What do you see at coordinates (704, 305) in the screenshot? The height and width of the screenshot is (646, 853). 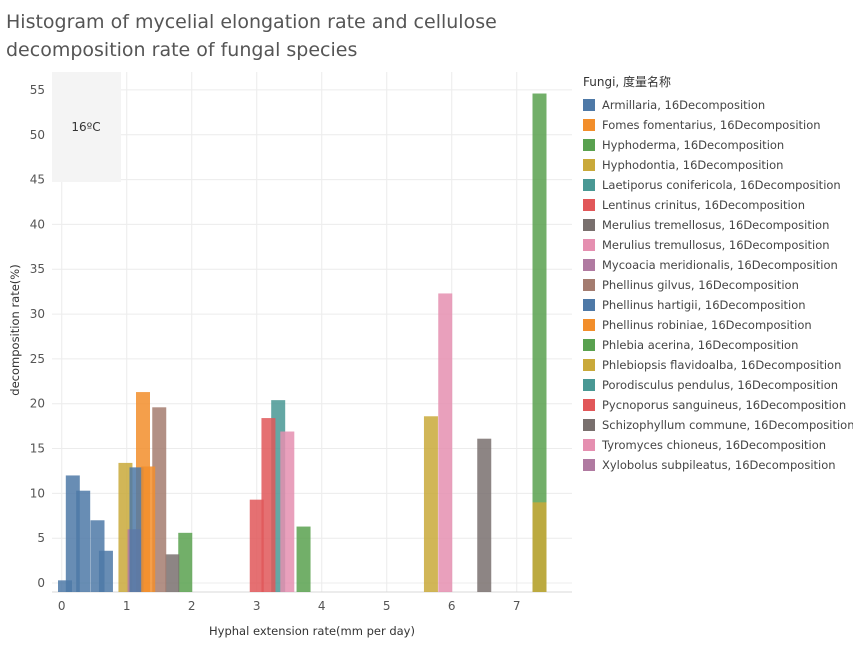 I see `legend-label: Phellinus hartigii, 16Decomposition` at bounding box center [704, 305].